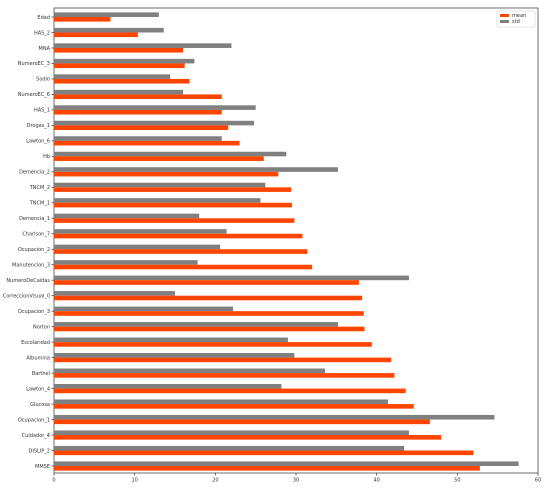  I want to click on legend-label-std: std, so click(516, 22).